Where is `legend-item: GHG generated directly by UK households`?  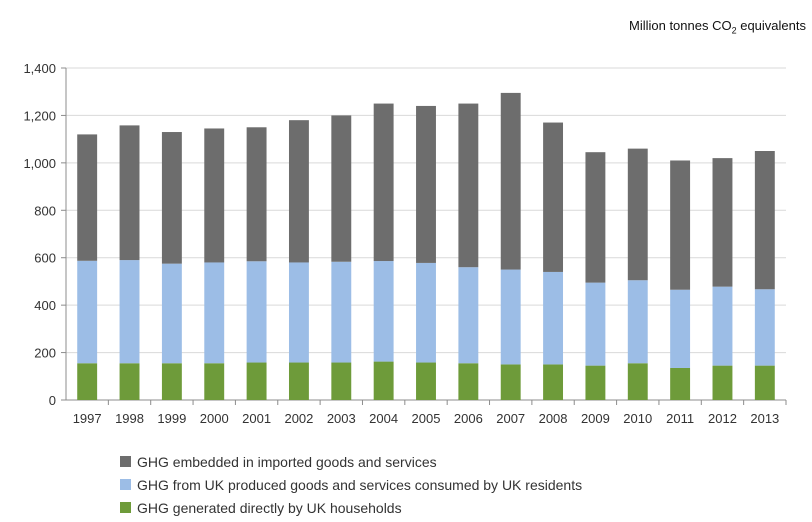
legend-item: GHG generated directly by UK households is located at coordinates (351, 507).